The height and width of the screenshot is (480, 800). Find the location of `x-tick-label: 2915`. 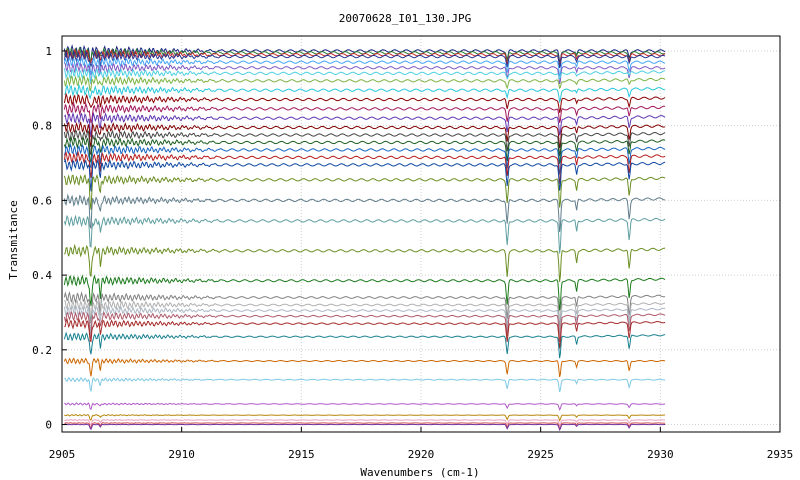

x-tick-label: 2915 is located at coordinates (301, 454).